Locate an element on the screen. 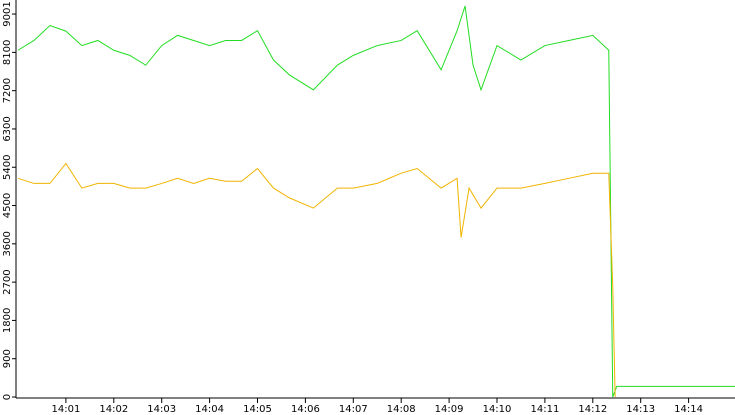 The width and height of the screenshot is (735, 415). x-tick-label: 14:02 is located at coordinates (113, 409).